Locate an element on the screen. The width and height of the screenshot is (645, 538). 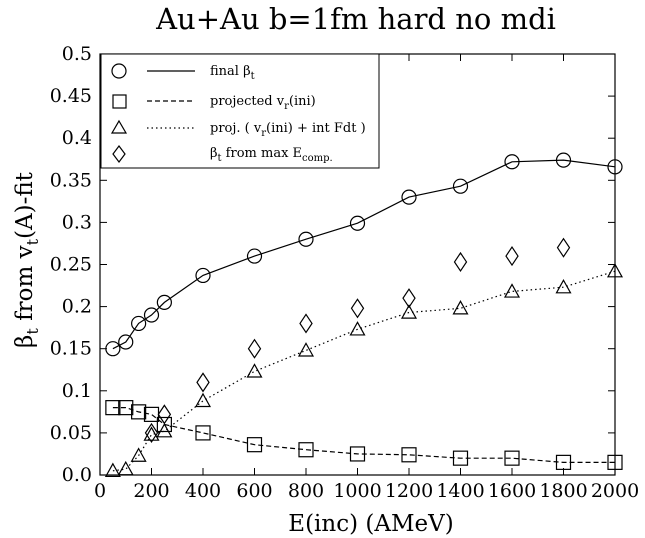
data-point-circle is located at coordinates (113, 349).